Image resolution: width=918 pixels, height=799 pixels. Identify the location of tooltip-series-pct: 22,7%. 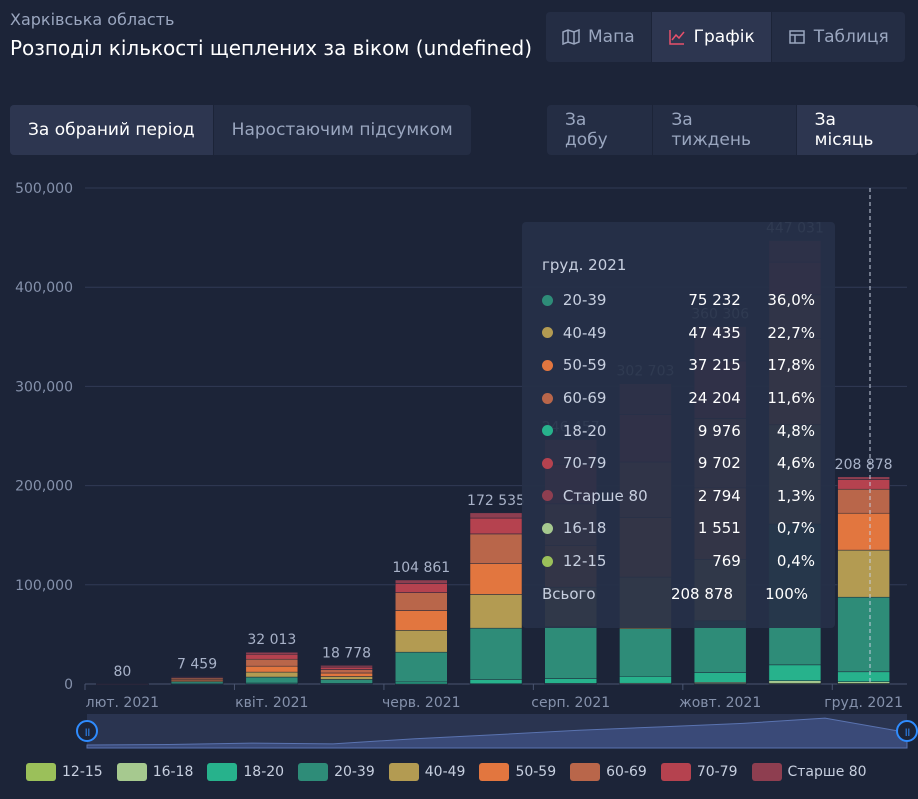
(791, 332).